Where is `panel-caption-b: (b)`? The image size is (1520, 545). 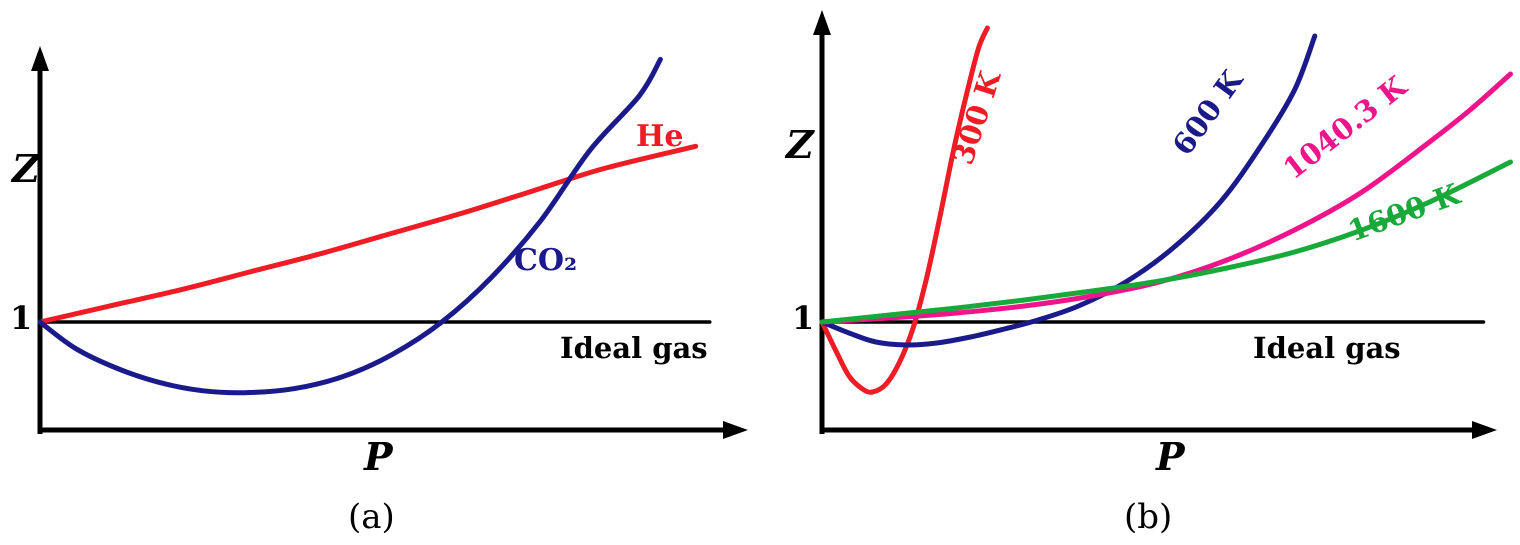 panel-caption-b: (b) is located at coordinates (1148, 517).